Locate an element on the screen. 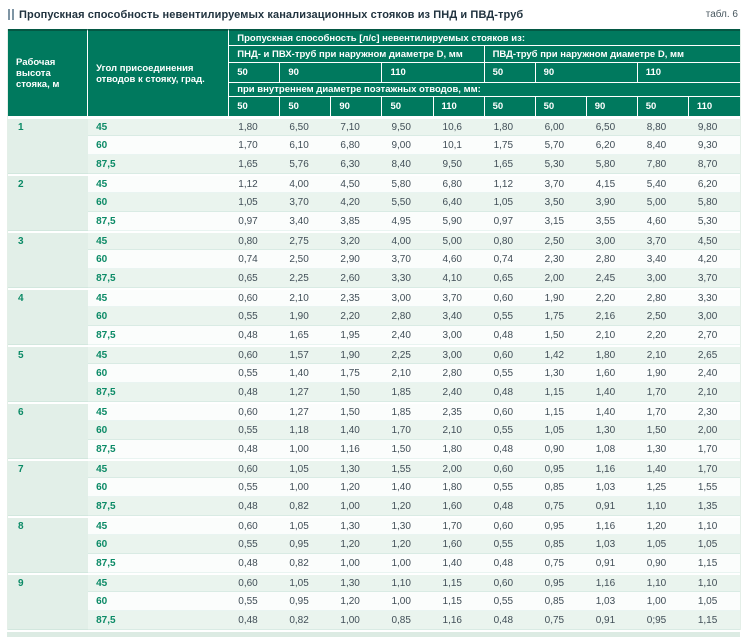  capacity-value-cell: 2,25 is located at coordinates (408, 354).